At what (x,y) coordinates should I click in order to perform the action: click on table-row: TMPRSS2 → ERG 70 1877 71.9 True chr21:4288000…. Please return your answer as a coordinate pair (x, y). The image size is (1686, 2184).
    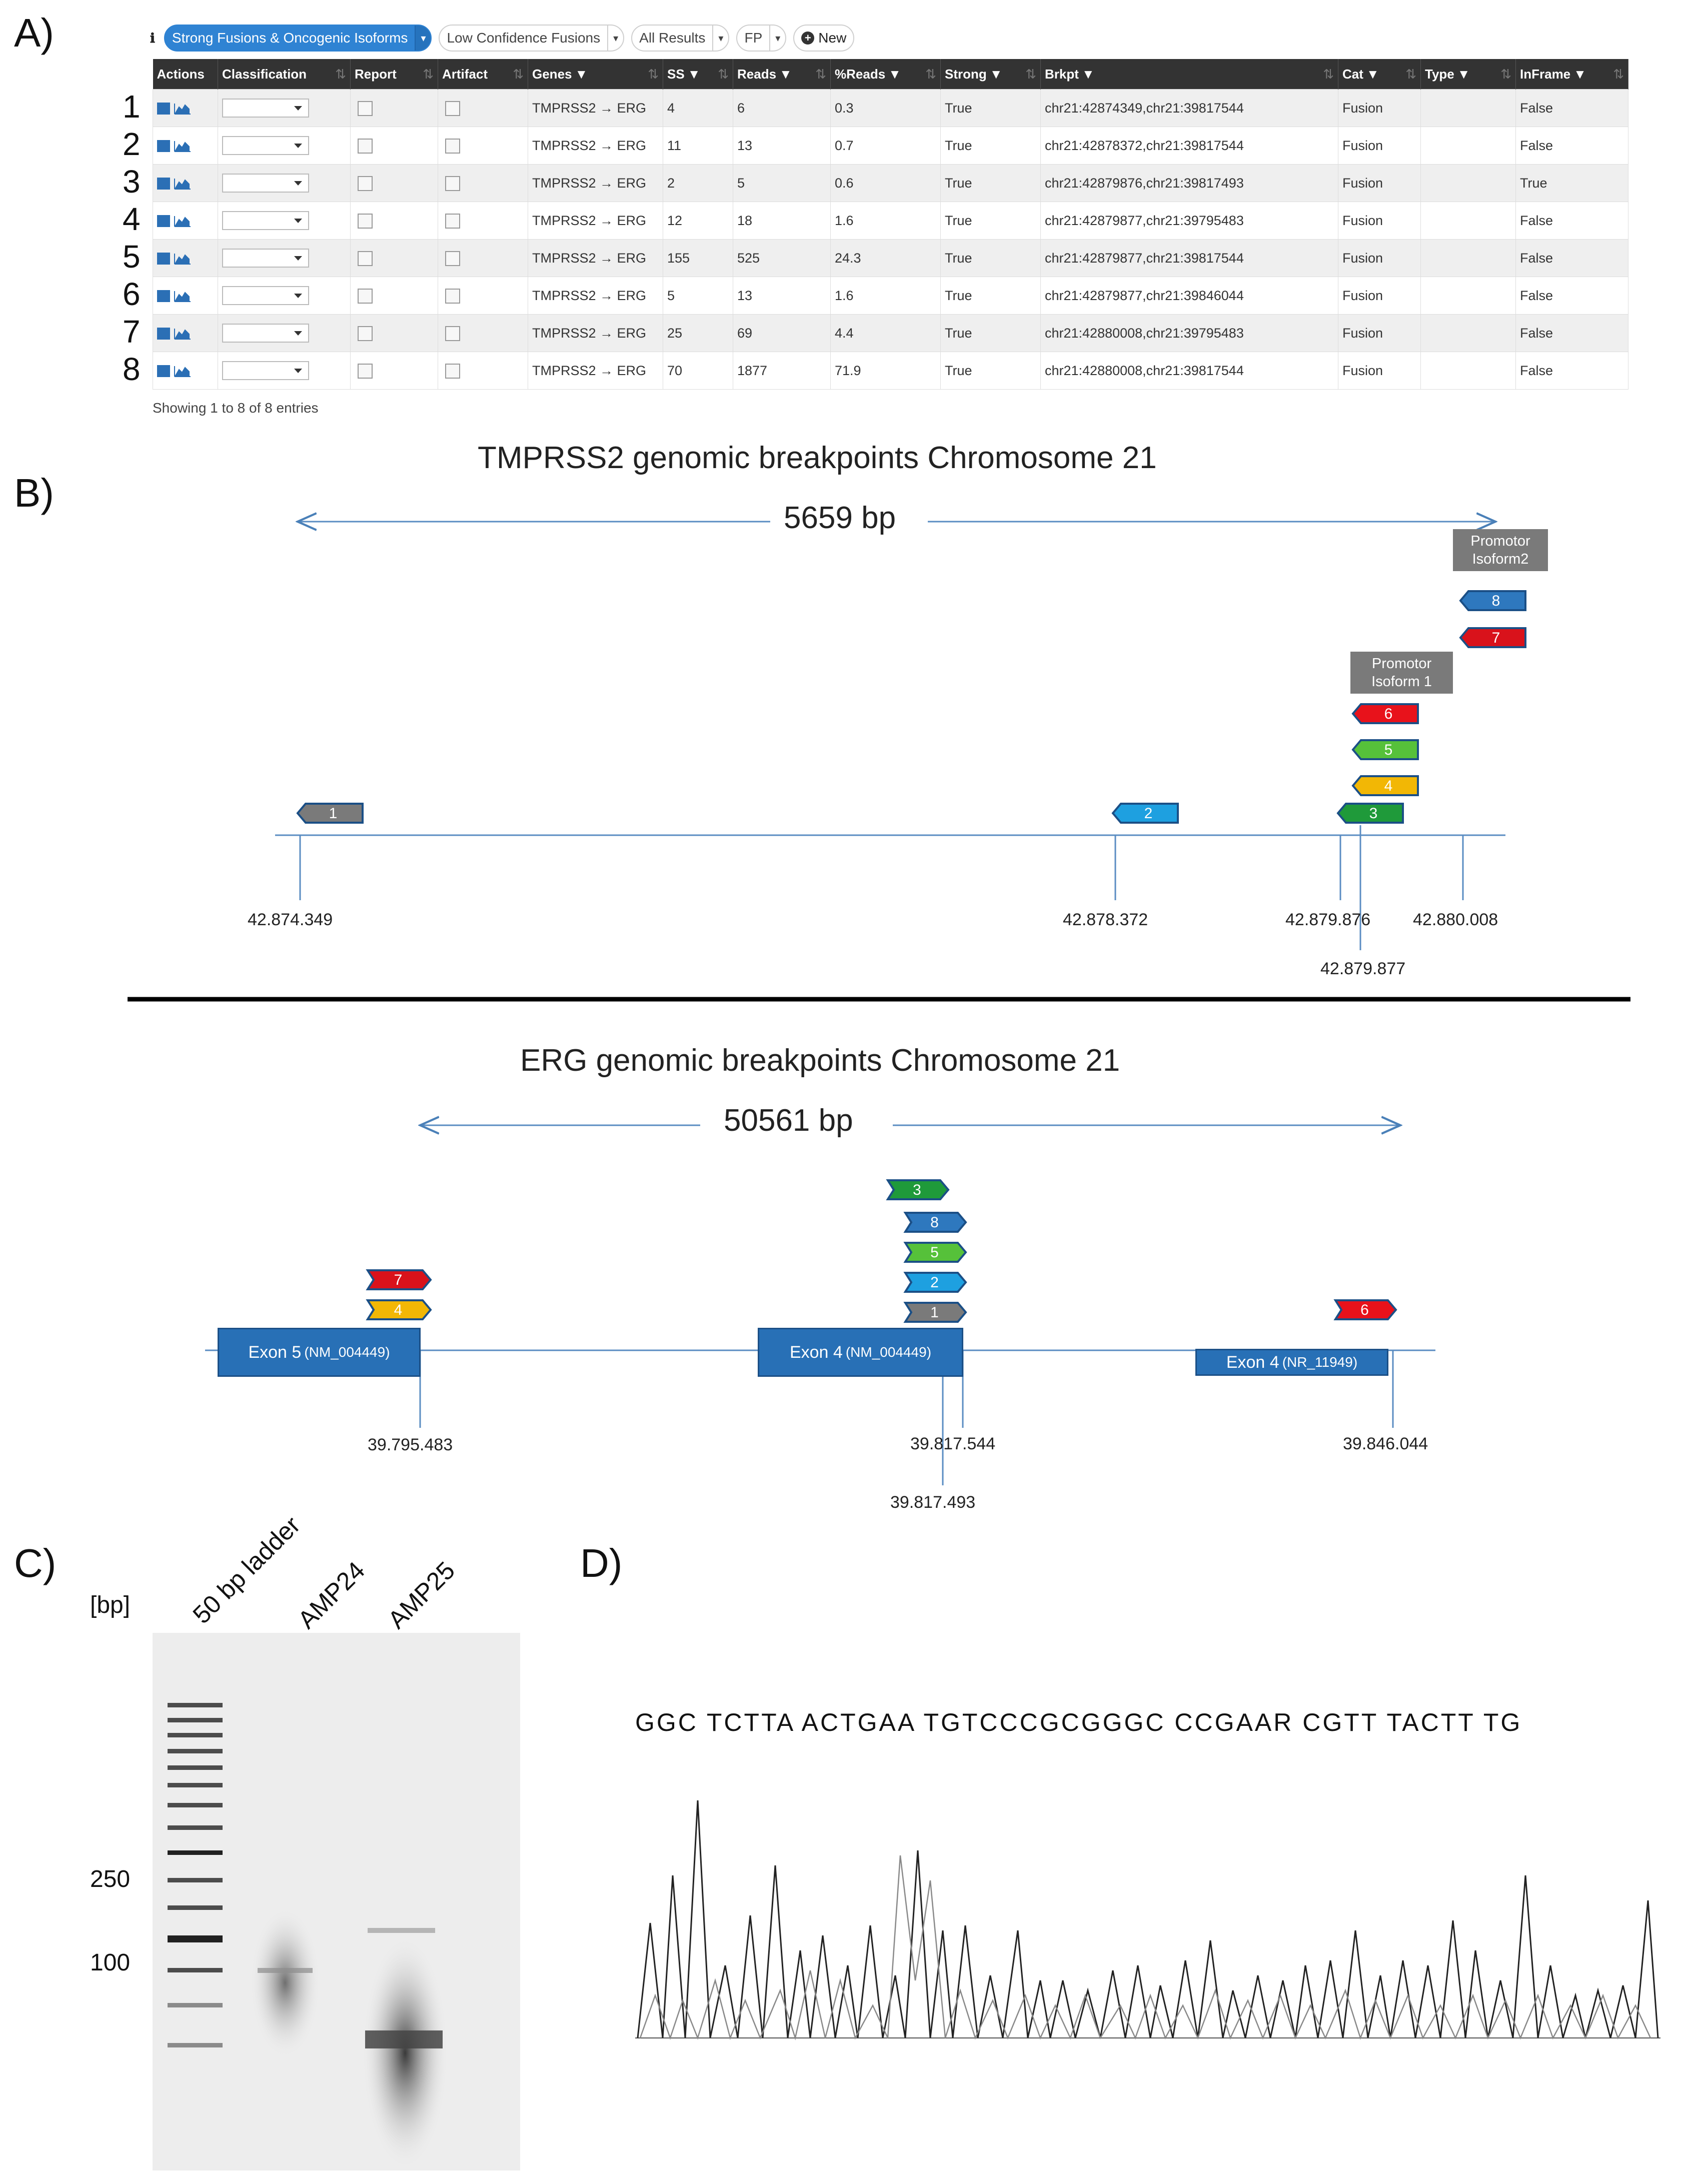
    Looking at the image, I should click on (890, 371).